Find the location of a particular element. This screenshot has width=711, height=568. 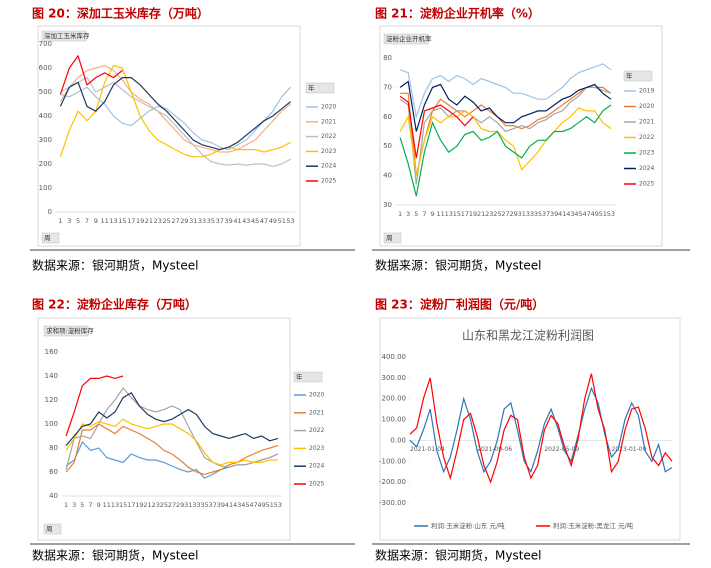

figure-caption: 图 22：淀粉企业库存（万吨） is located at coordinates (114, 304).